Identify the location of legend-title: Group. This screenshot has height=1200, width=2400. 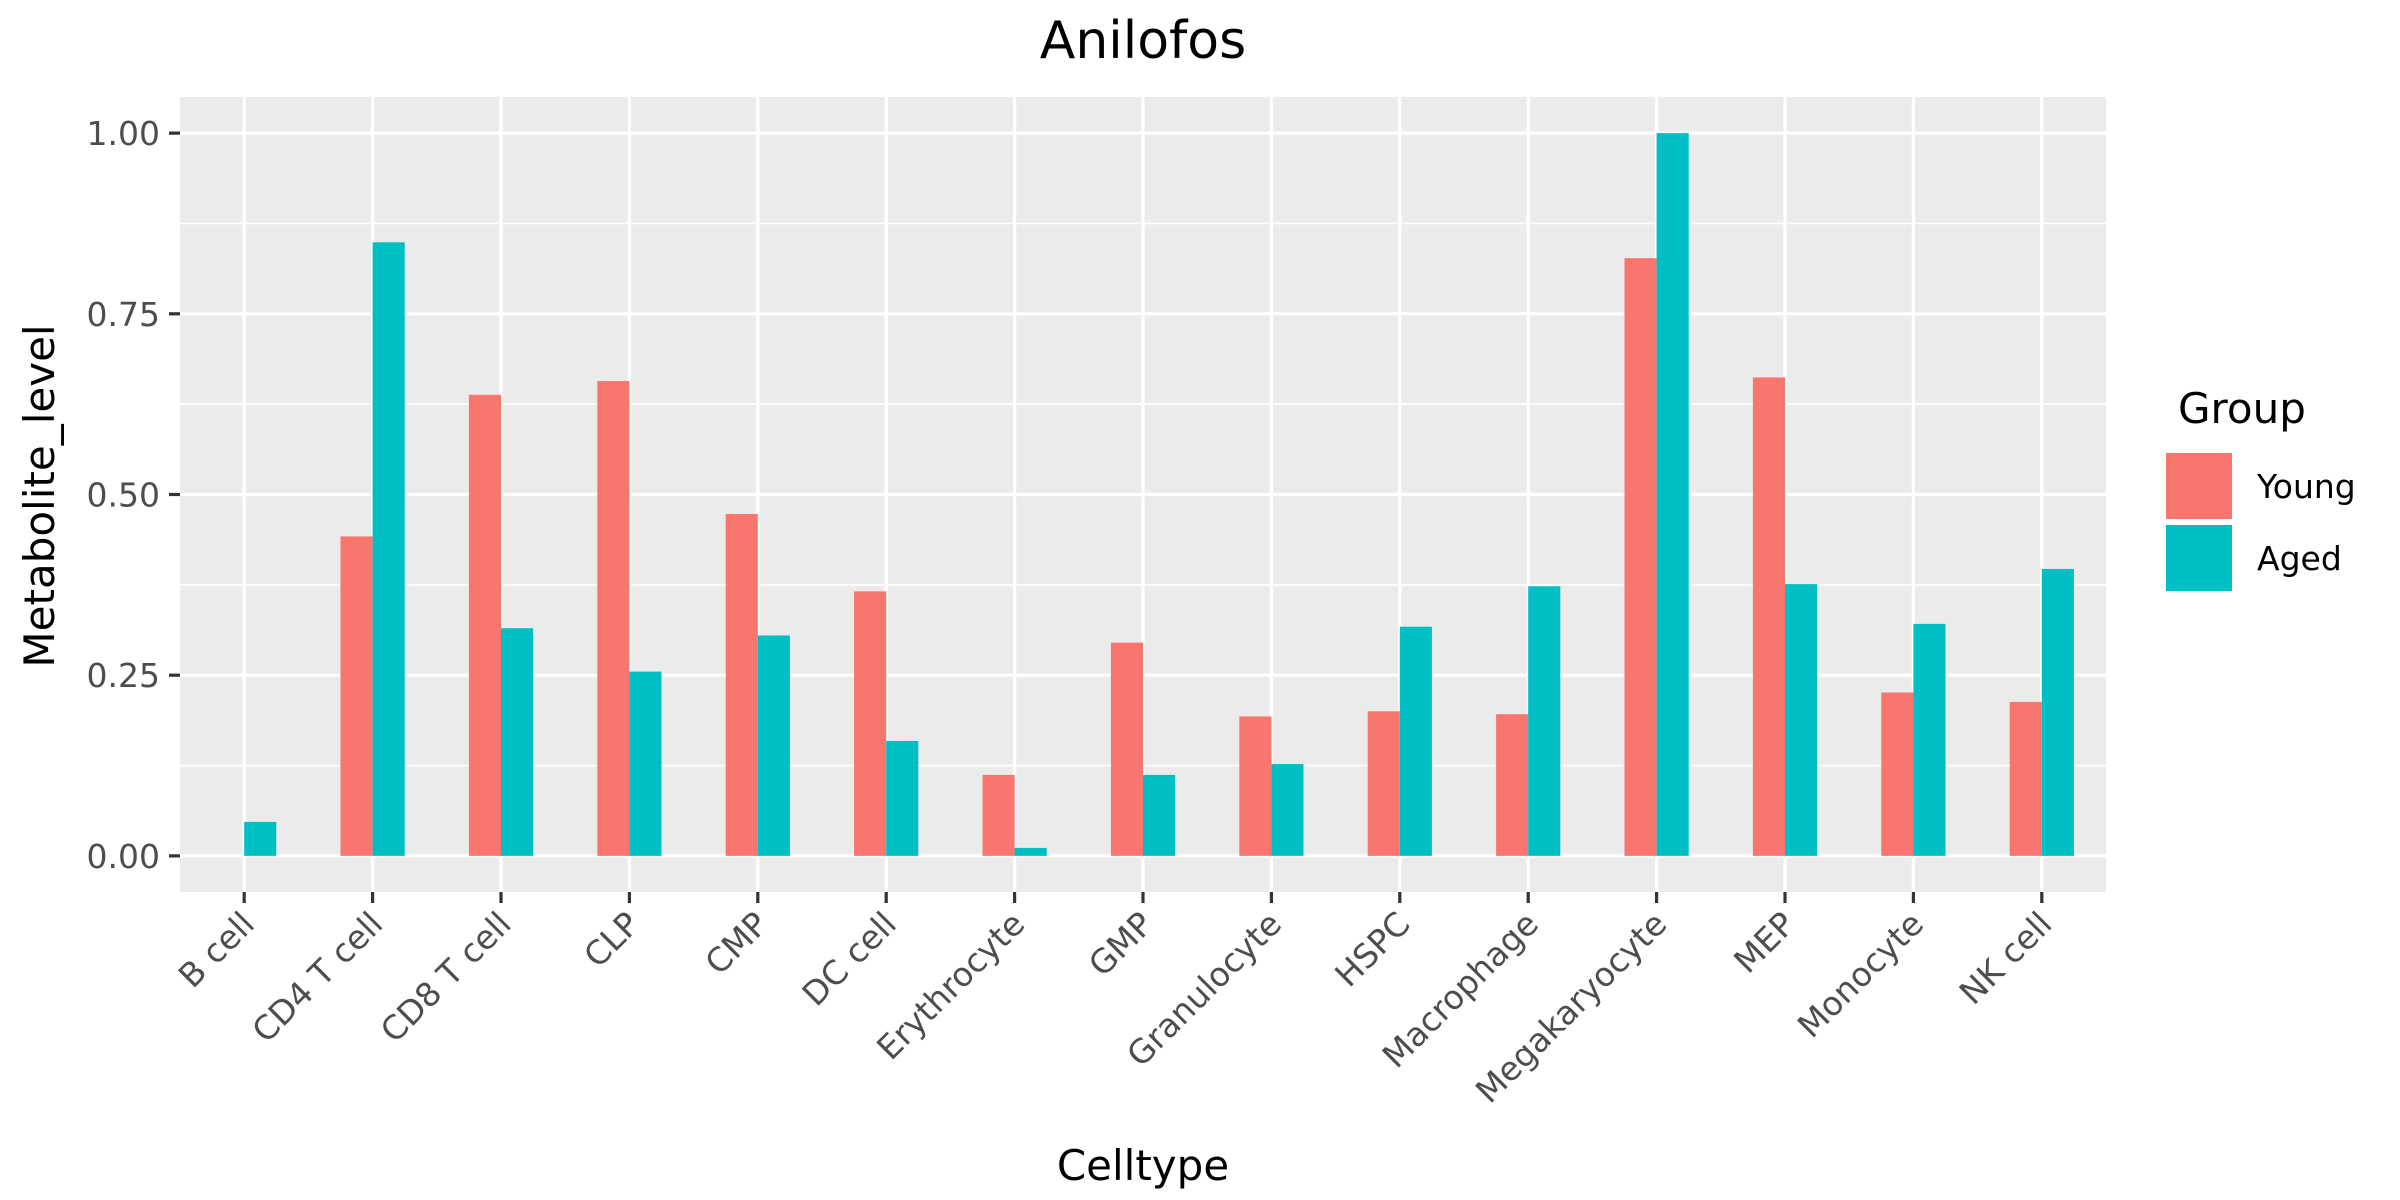
(2242, 408).